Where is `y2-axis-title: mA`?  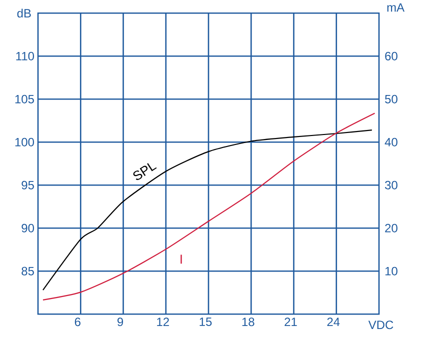 y2-axis-title: mA is located at coordinates (396, 7).